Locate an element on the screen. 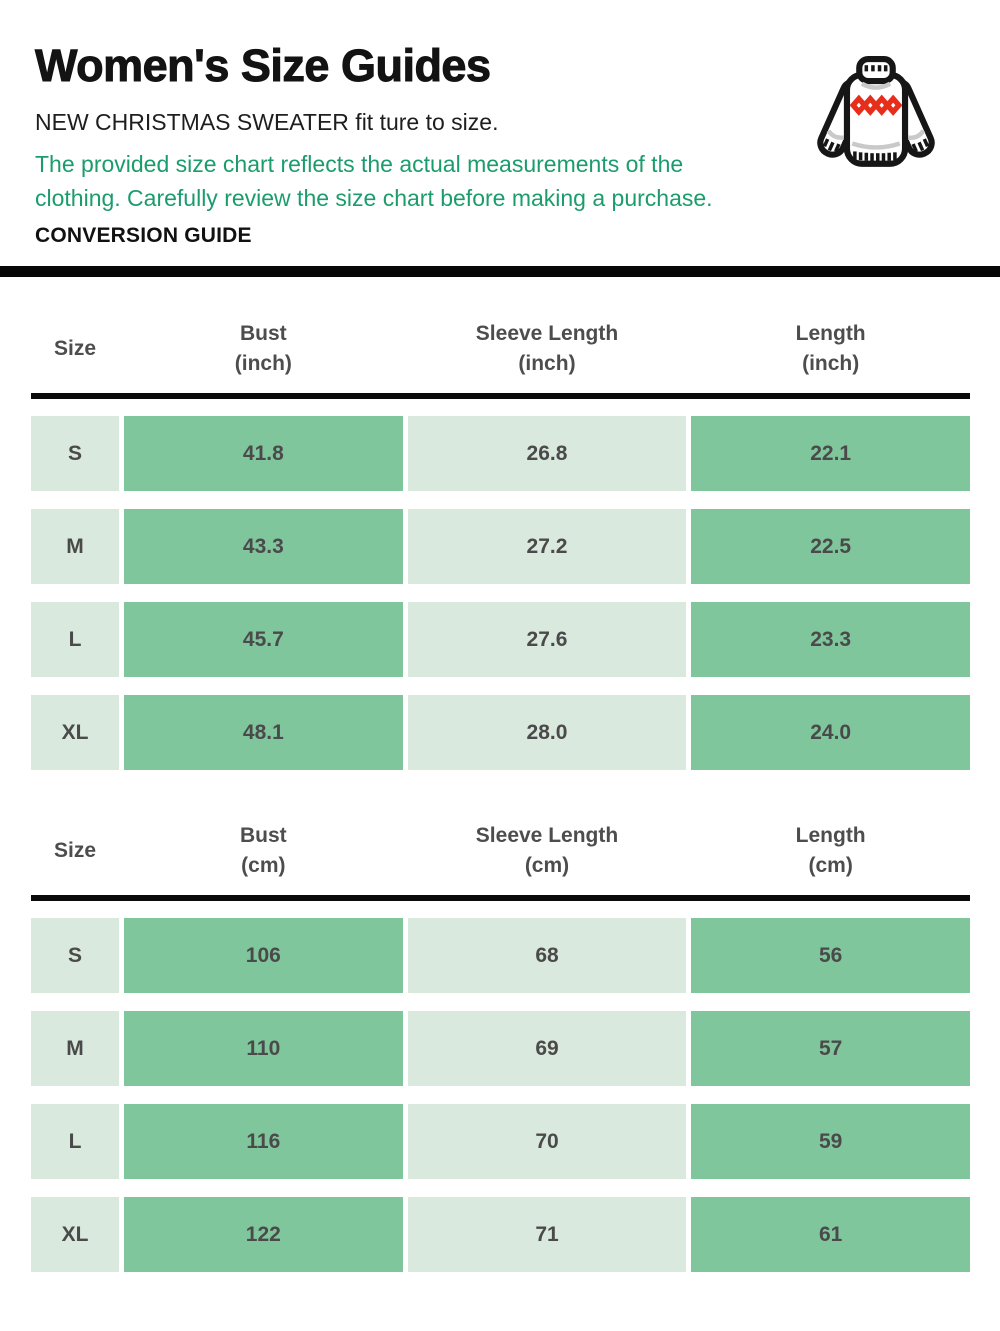  column-header: Sleeve Length (inch) is located at coordinates (547, 348).